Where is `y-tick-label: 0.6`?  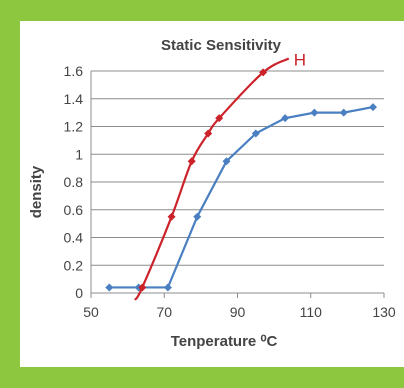 y-tick-label: 0.6 is located at coordinates (74, 210).